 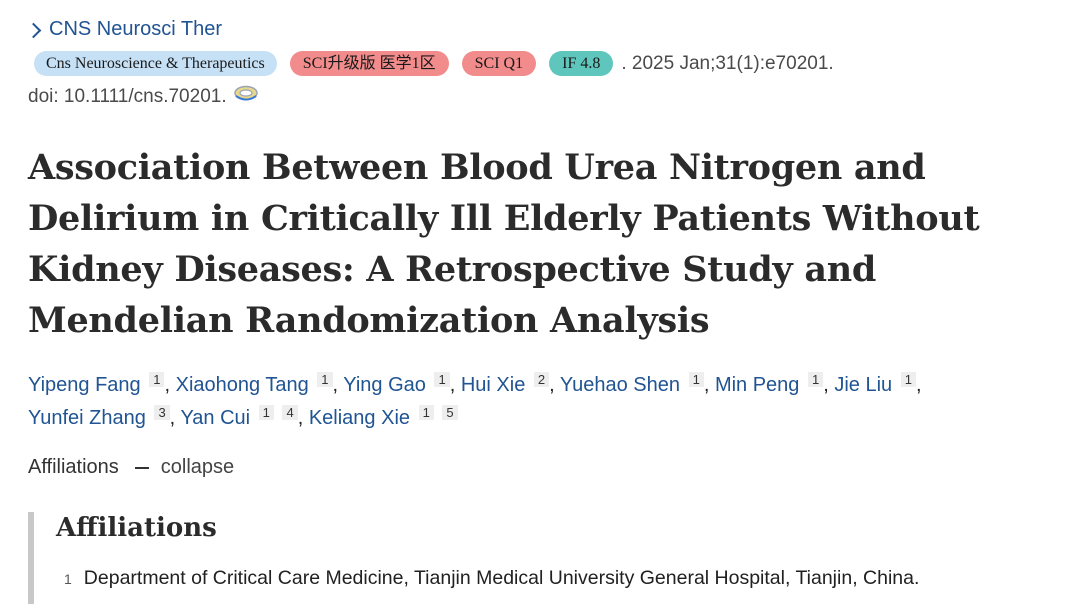 I want to click on author-link: Xiaohong Tang, so click(x=242, y=385).